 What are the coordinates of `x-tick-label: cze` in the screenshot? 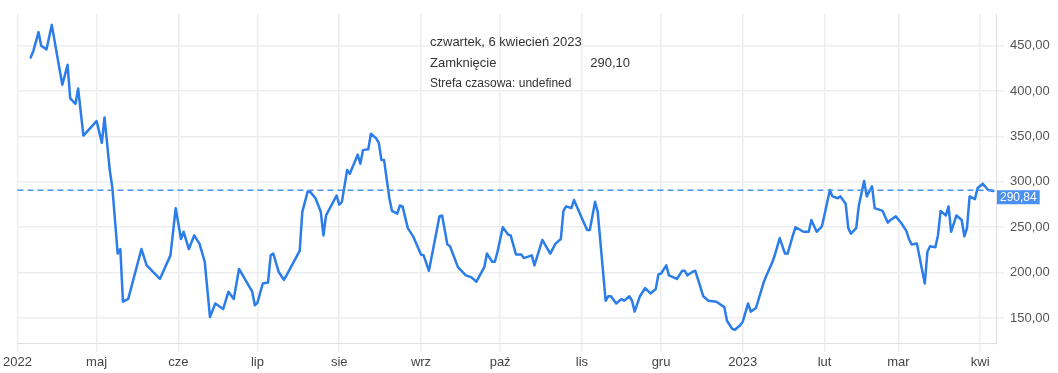 It's located at (178, 361).